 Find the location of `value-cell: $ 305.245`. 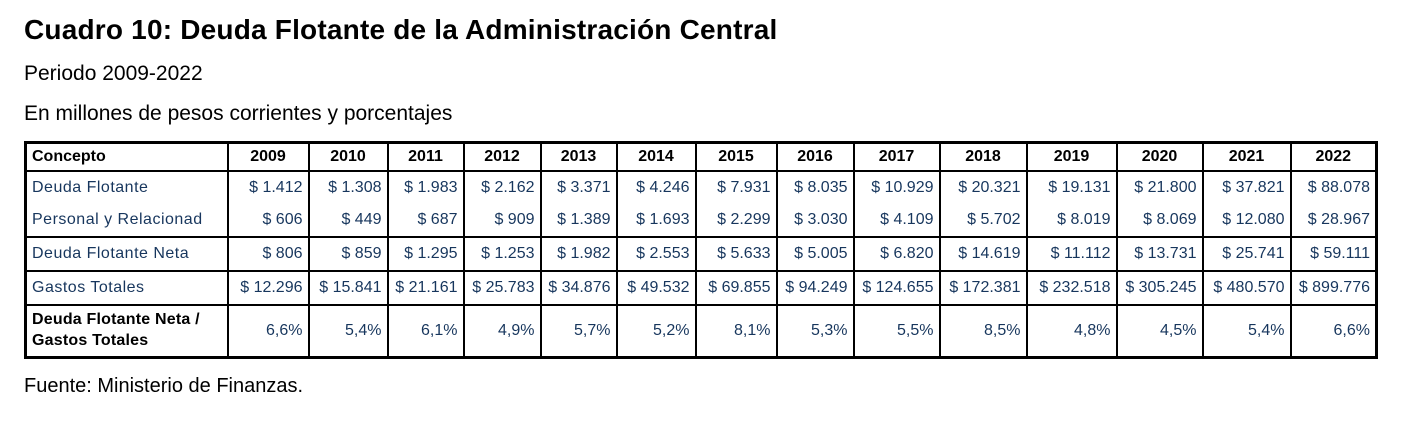

value-cell: $ 305.245 is located at coordinates (1159, 288).